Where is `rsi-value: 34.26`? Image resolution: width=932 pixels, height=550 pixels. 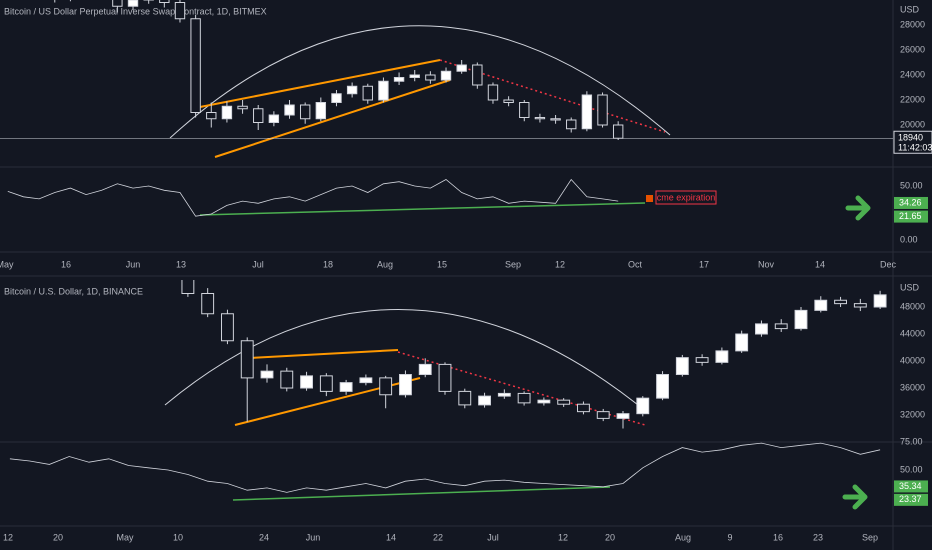
rsi-value: 34.26 is located at coordinates (910, 202).